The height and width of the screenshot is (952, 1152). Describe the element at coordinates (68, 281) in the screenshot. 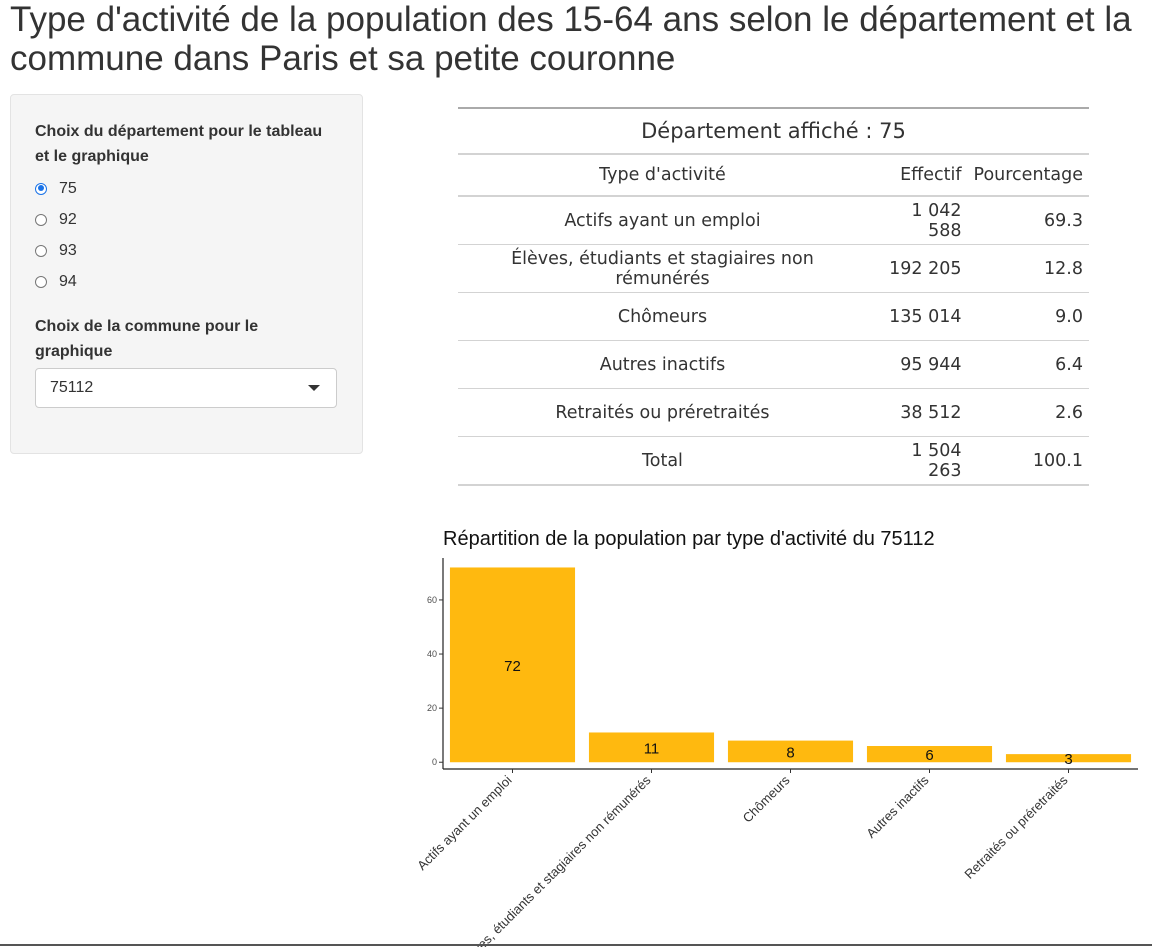

I see `radio-label: 94` at that location.